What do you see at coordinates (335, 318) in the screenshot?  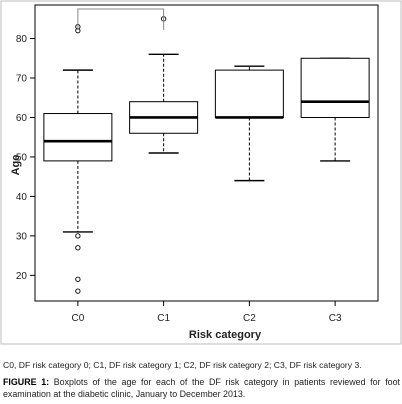 I see `x-tick-label-c3: C3` at bounding box center [335, 318].